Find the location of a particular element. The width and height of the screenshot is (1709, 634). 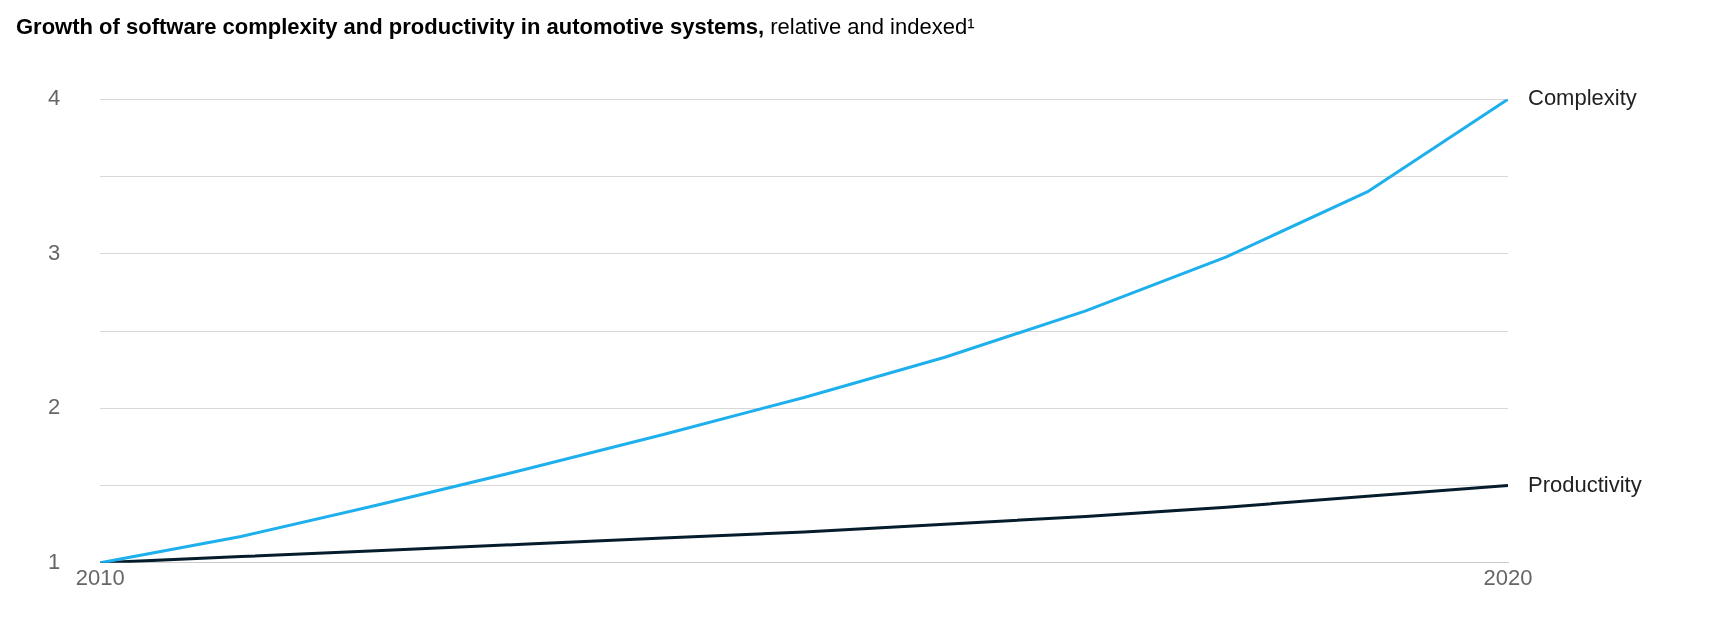

chart-title: Growth of software complexity and productivity in automotive systems, is located at coordinates (390, 26).